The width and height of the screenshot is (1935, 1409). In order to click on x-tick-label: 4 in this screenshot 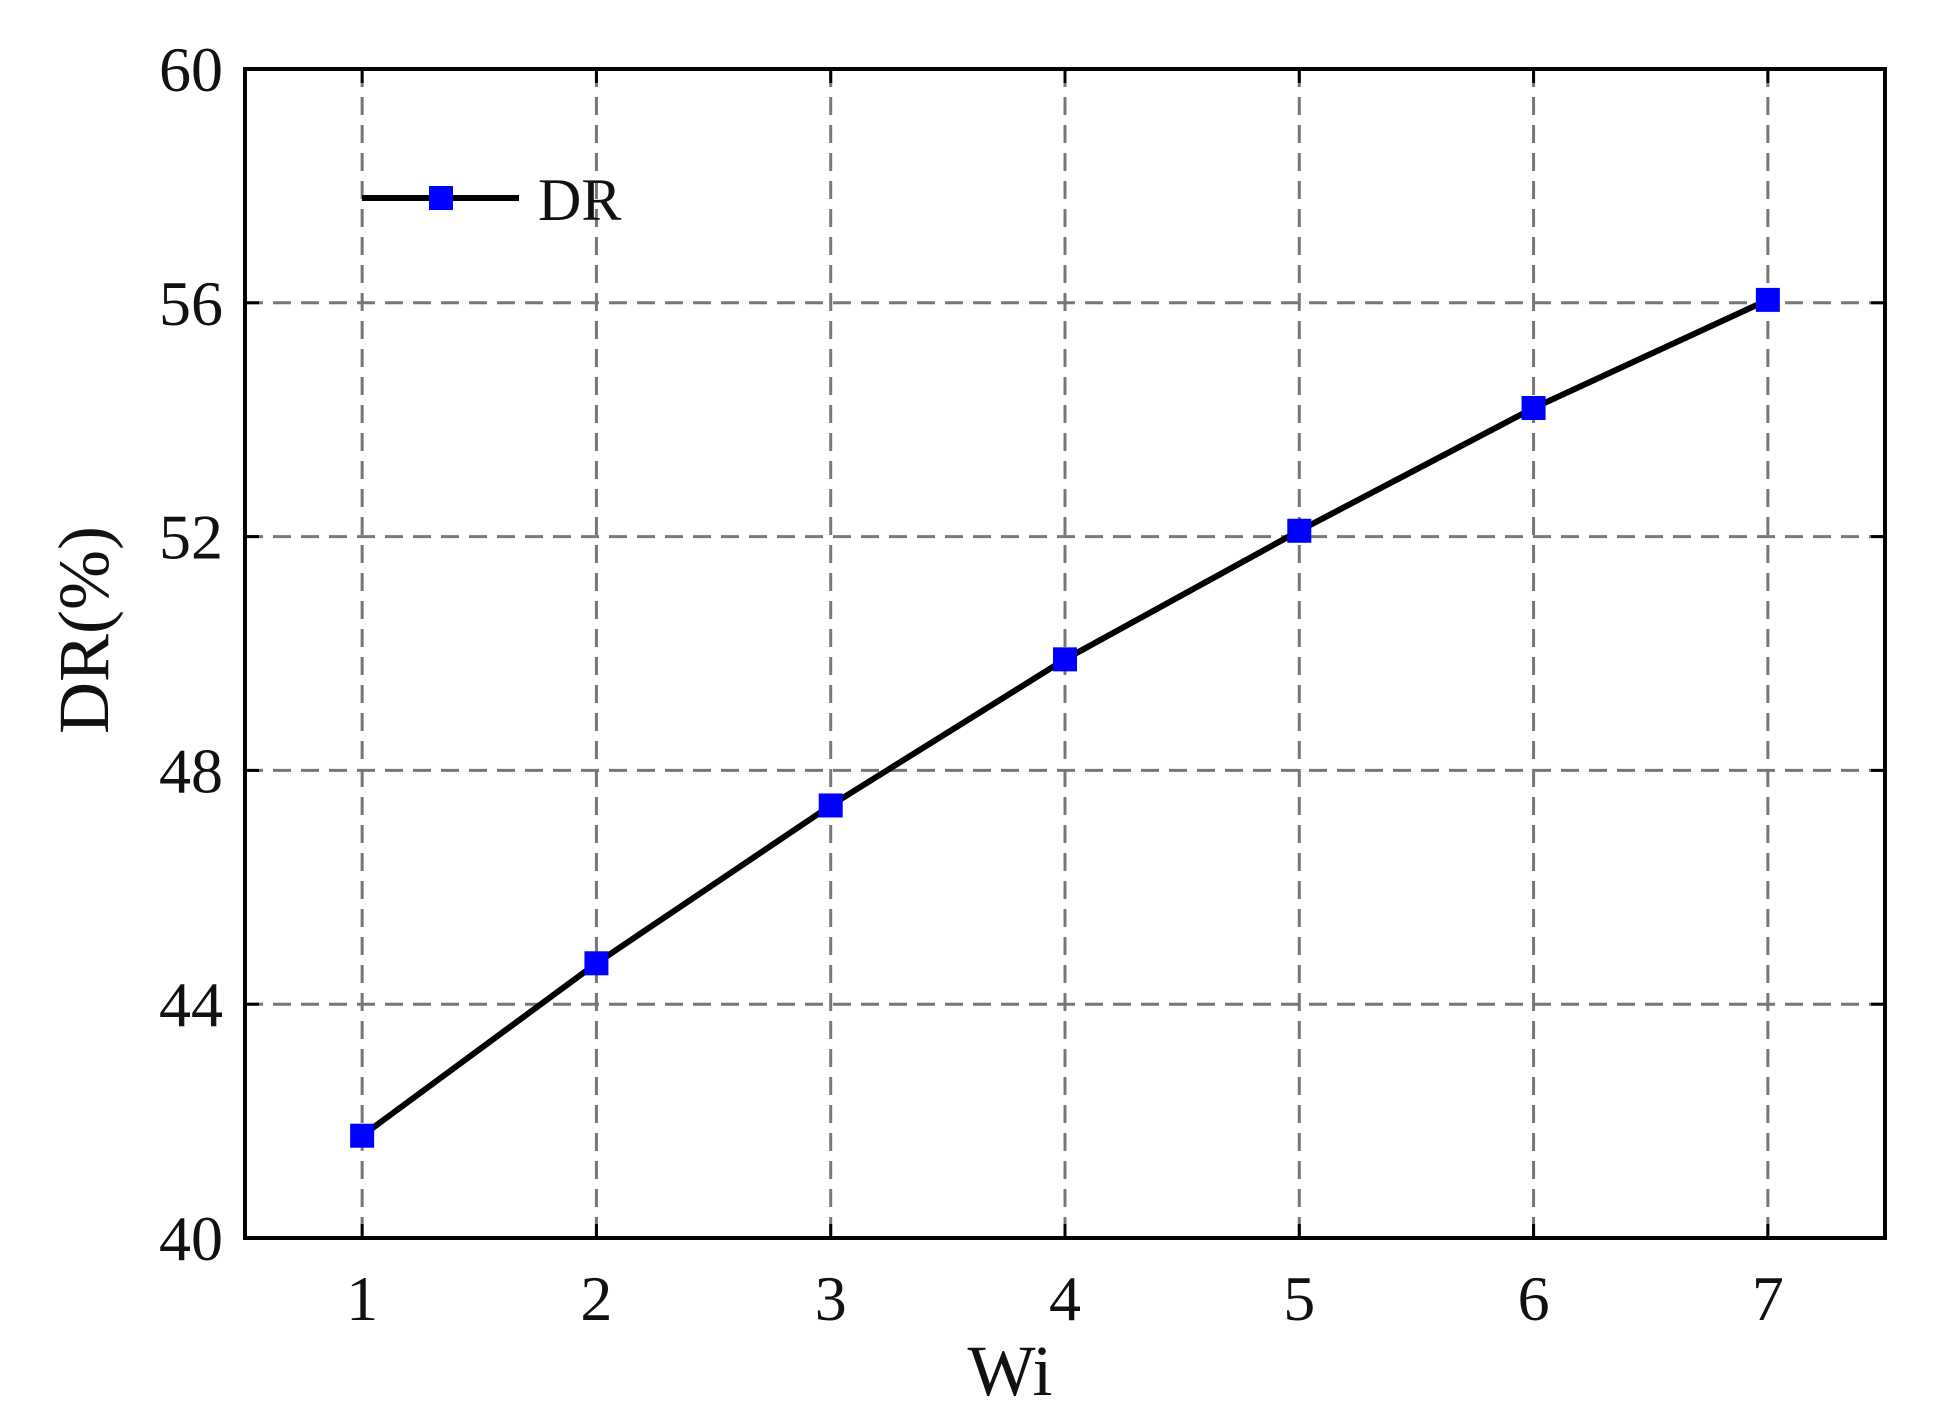, I will do `click(1065, 1298)`.